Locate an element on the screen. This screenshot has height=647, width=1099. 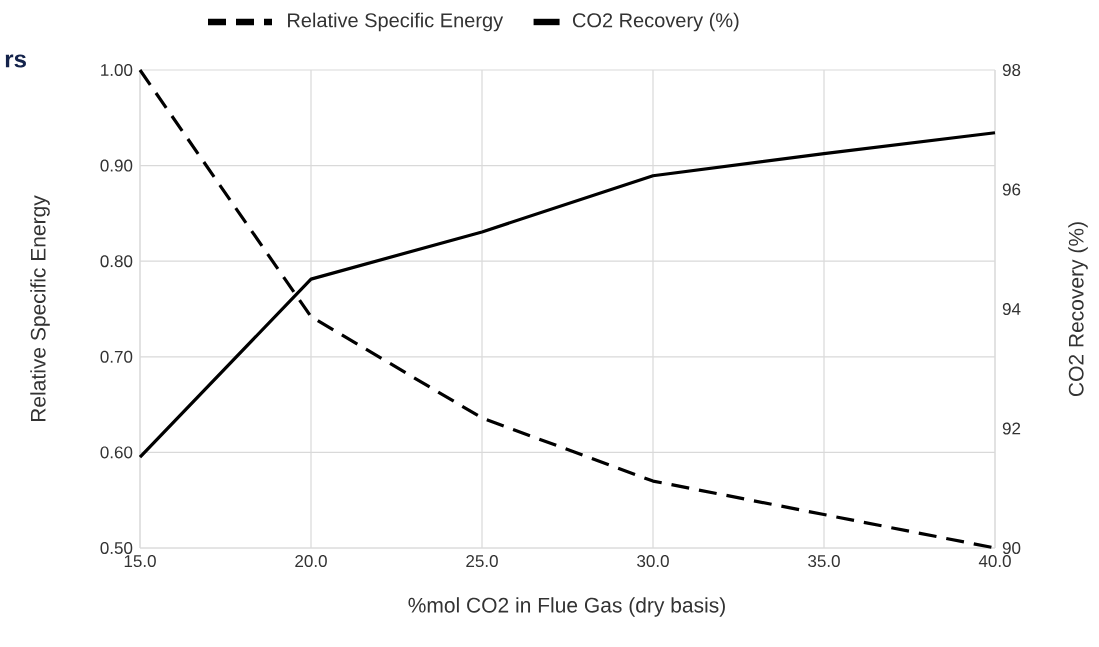
x-tick-label: 25.0 is located at coordinates (482, 561).